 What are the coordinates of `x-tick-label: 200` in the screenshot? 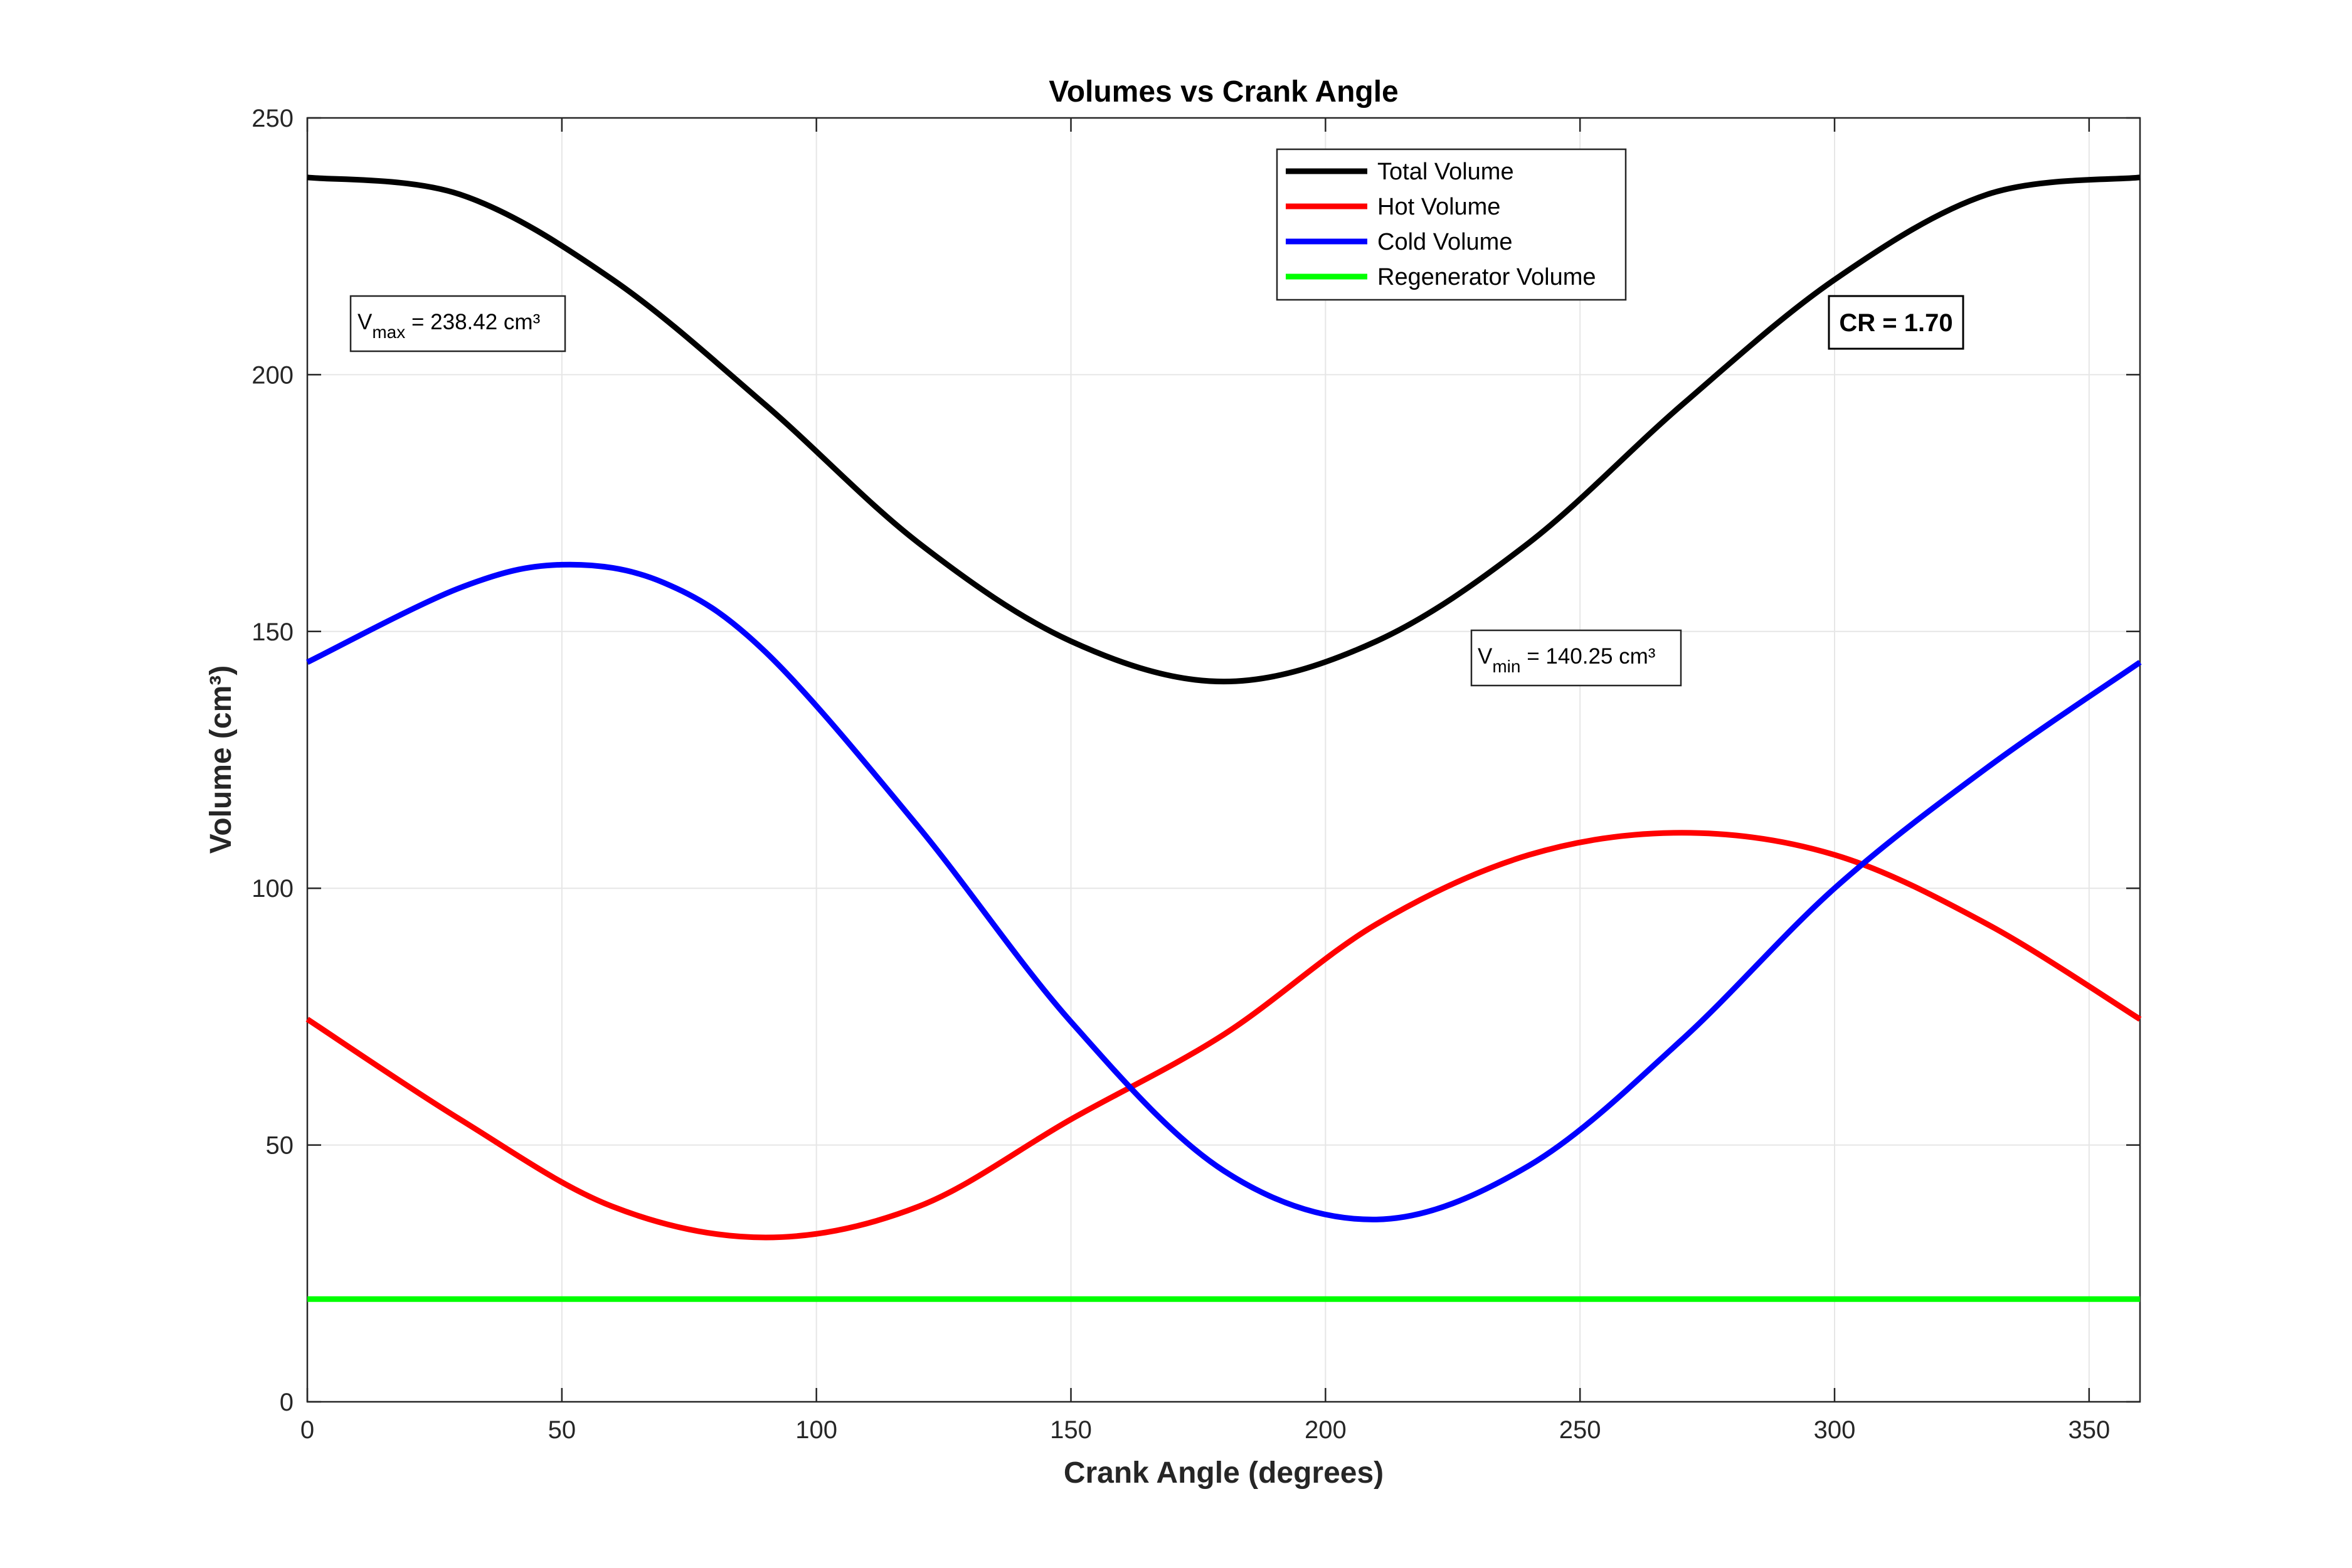 It's located at (1326, 1430).